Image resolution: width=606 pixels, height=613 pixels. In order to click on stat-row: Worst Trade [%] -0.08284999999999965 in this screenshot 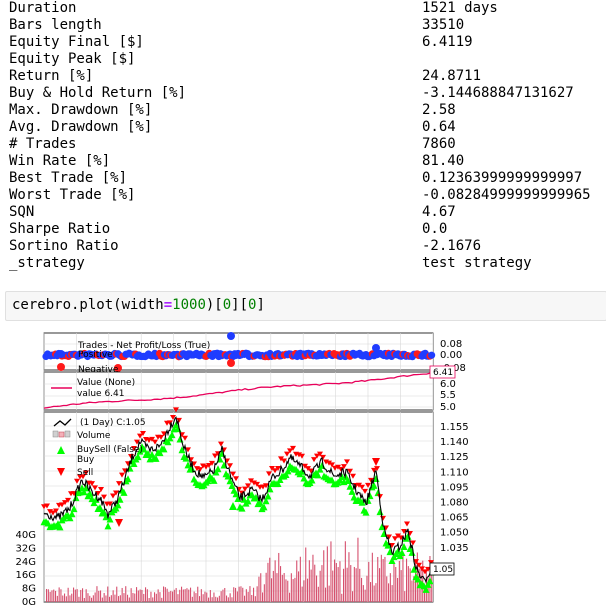, I will do `click(303, 195)`.